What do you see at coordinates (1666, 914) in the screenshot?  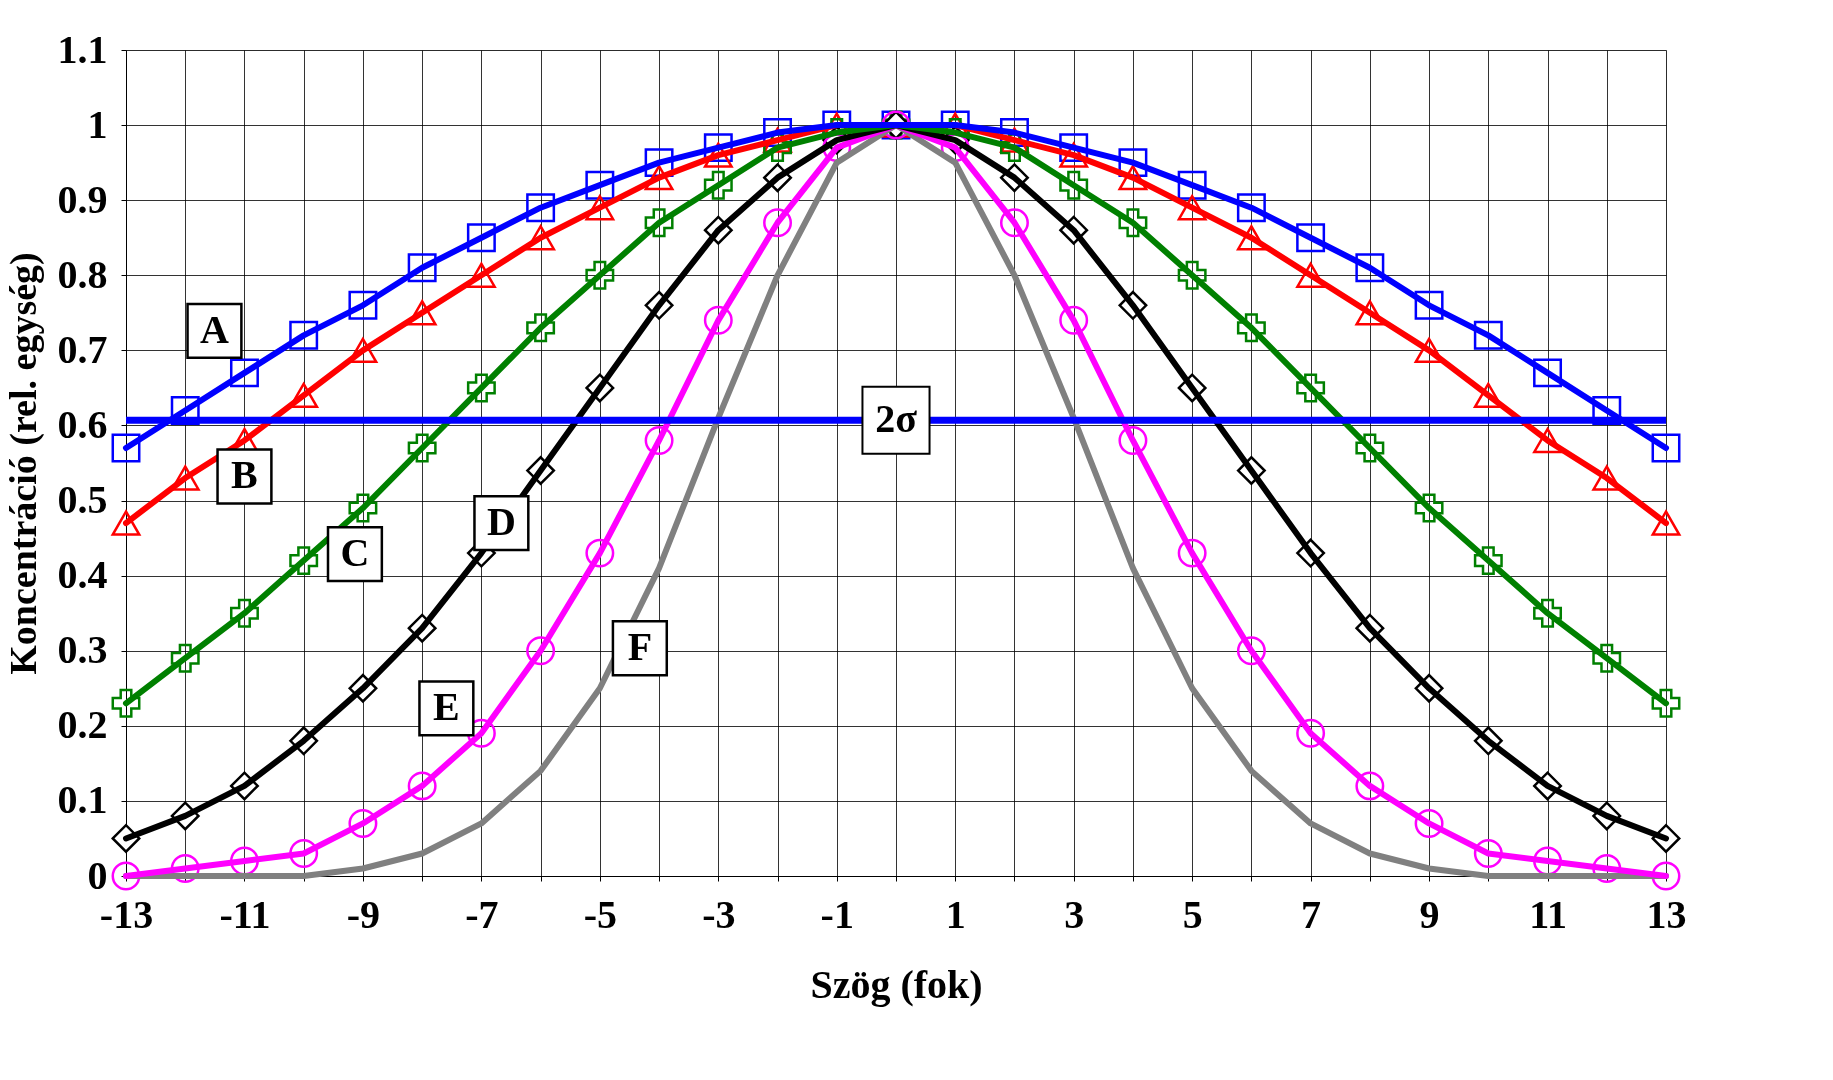 I see `x-tick-label: 13` at bounding box center [1666, 914].